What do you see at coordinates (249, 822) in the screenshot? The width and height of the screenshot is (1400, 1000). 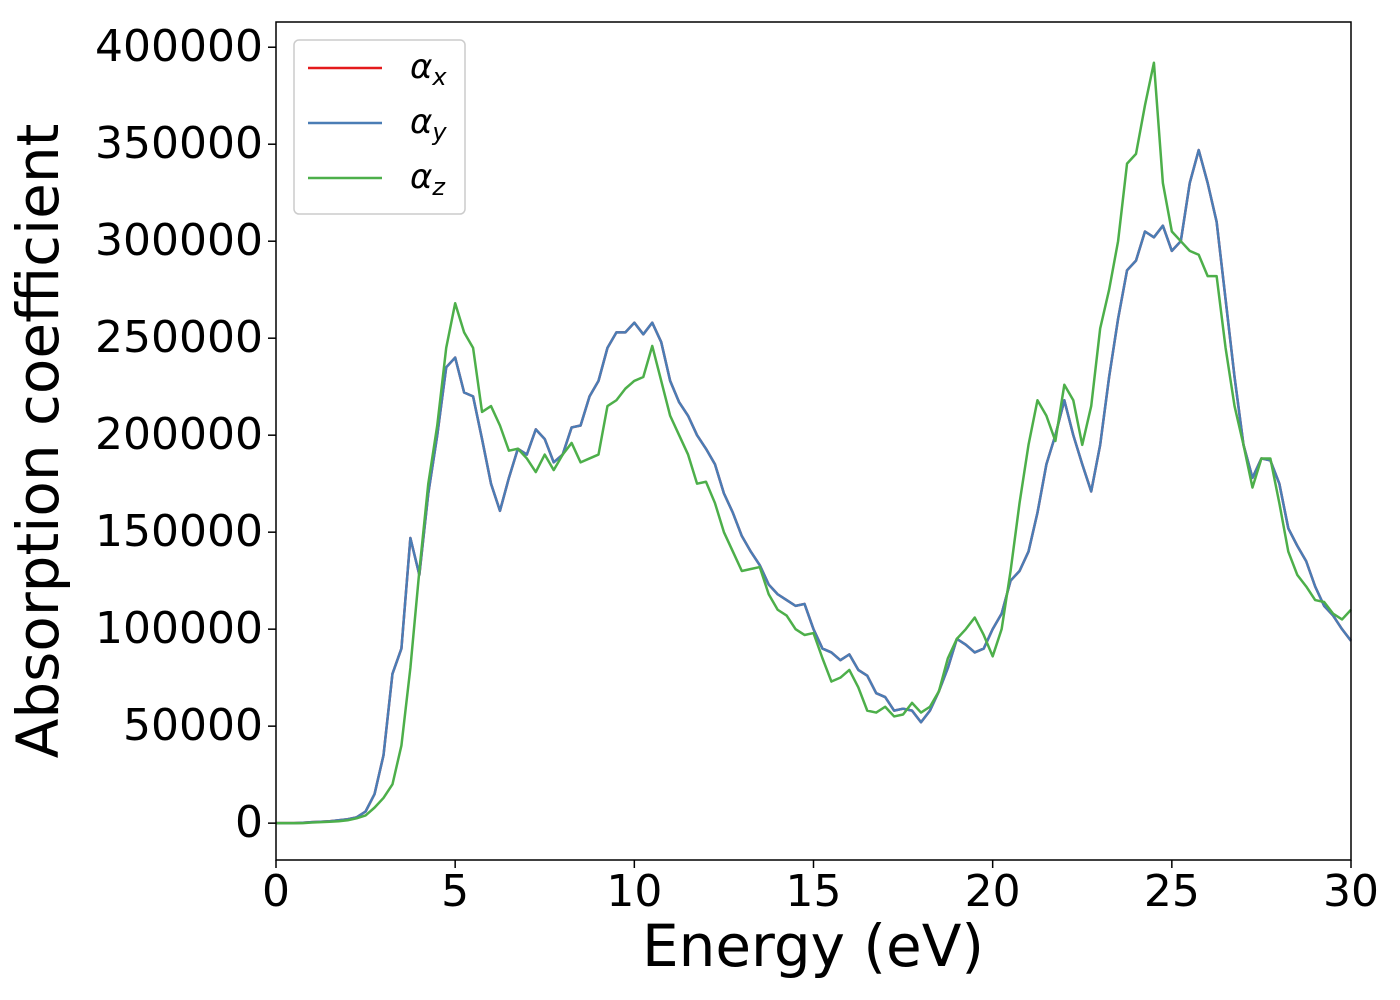 I see `y-tick-label: 0` at bounding box center [249, 822].